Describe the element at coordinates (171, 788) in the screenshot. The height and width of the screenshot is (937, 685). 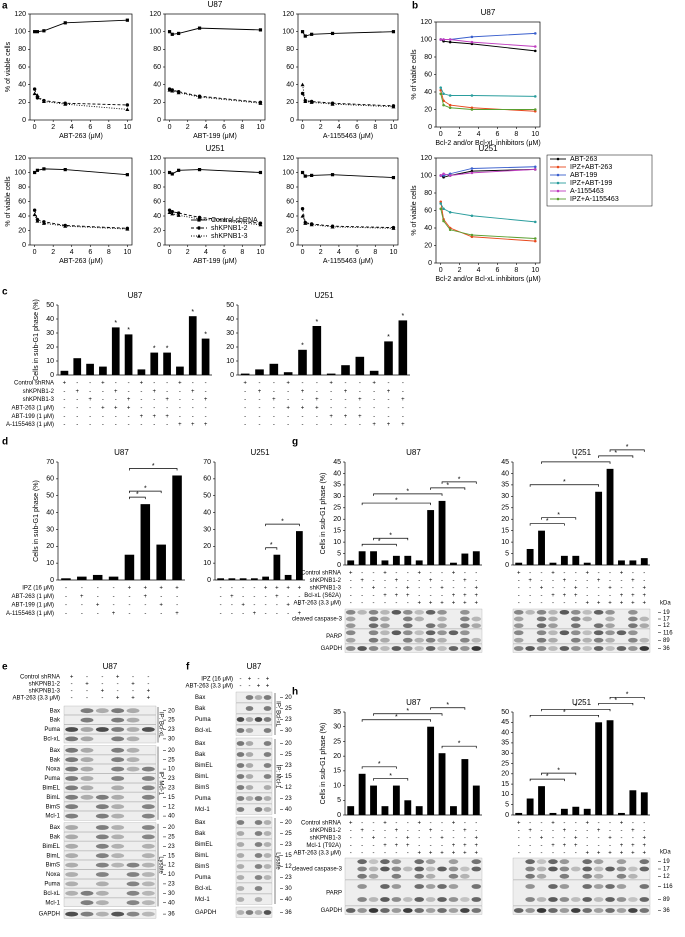
I see `kda-value: 23` at that location.